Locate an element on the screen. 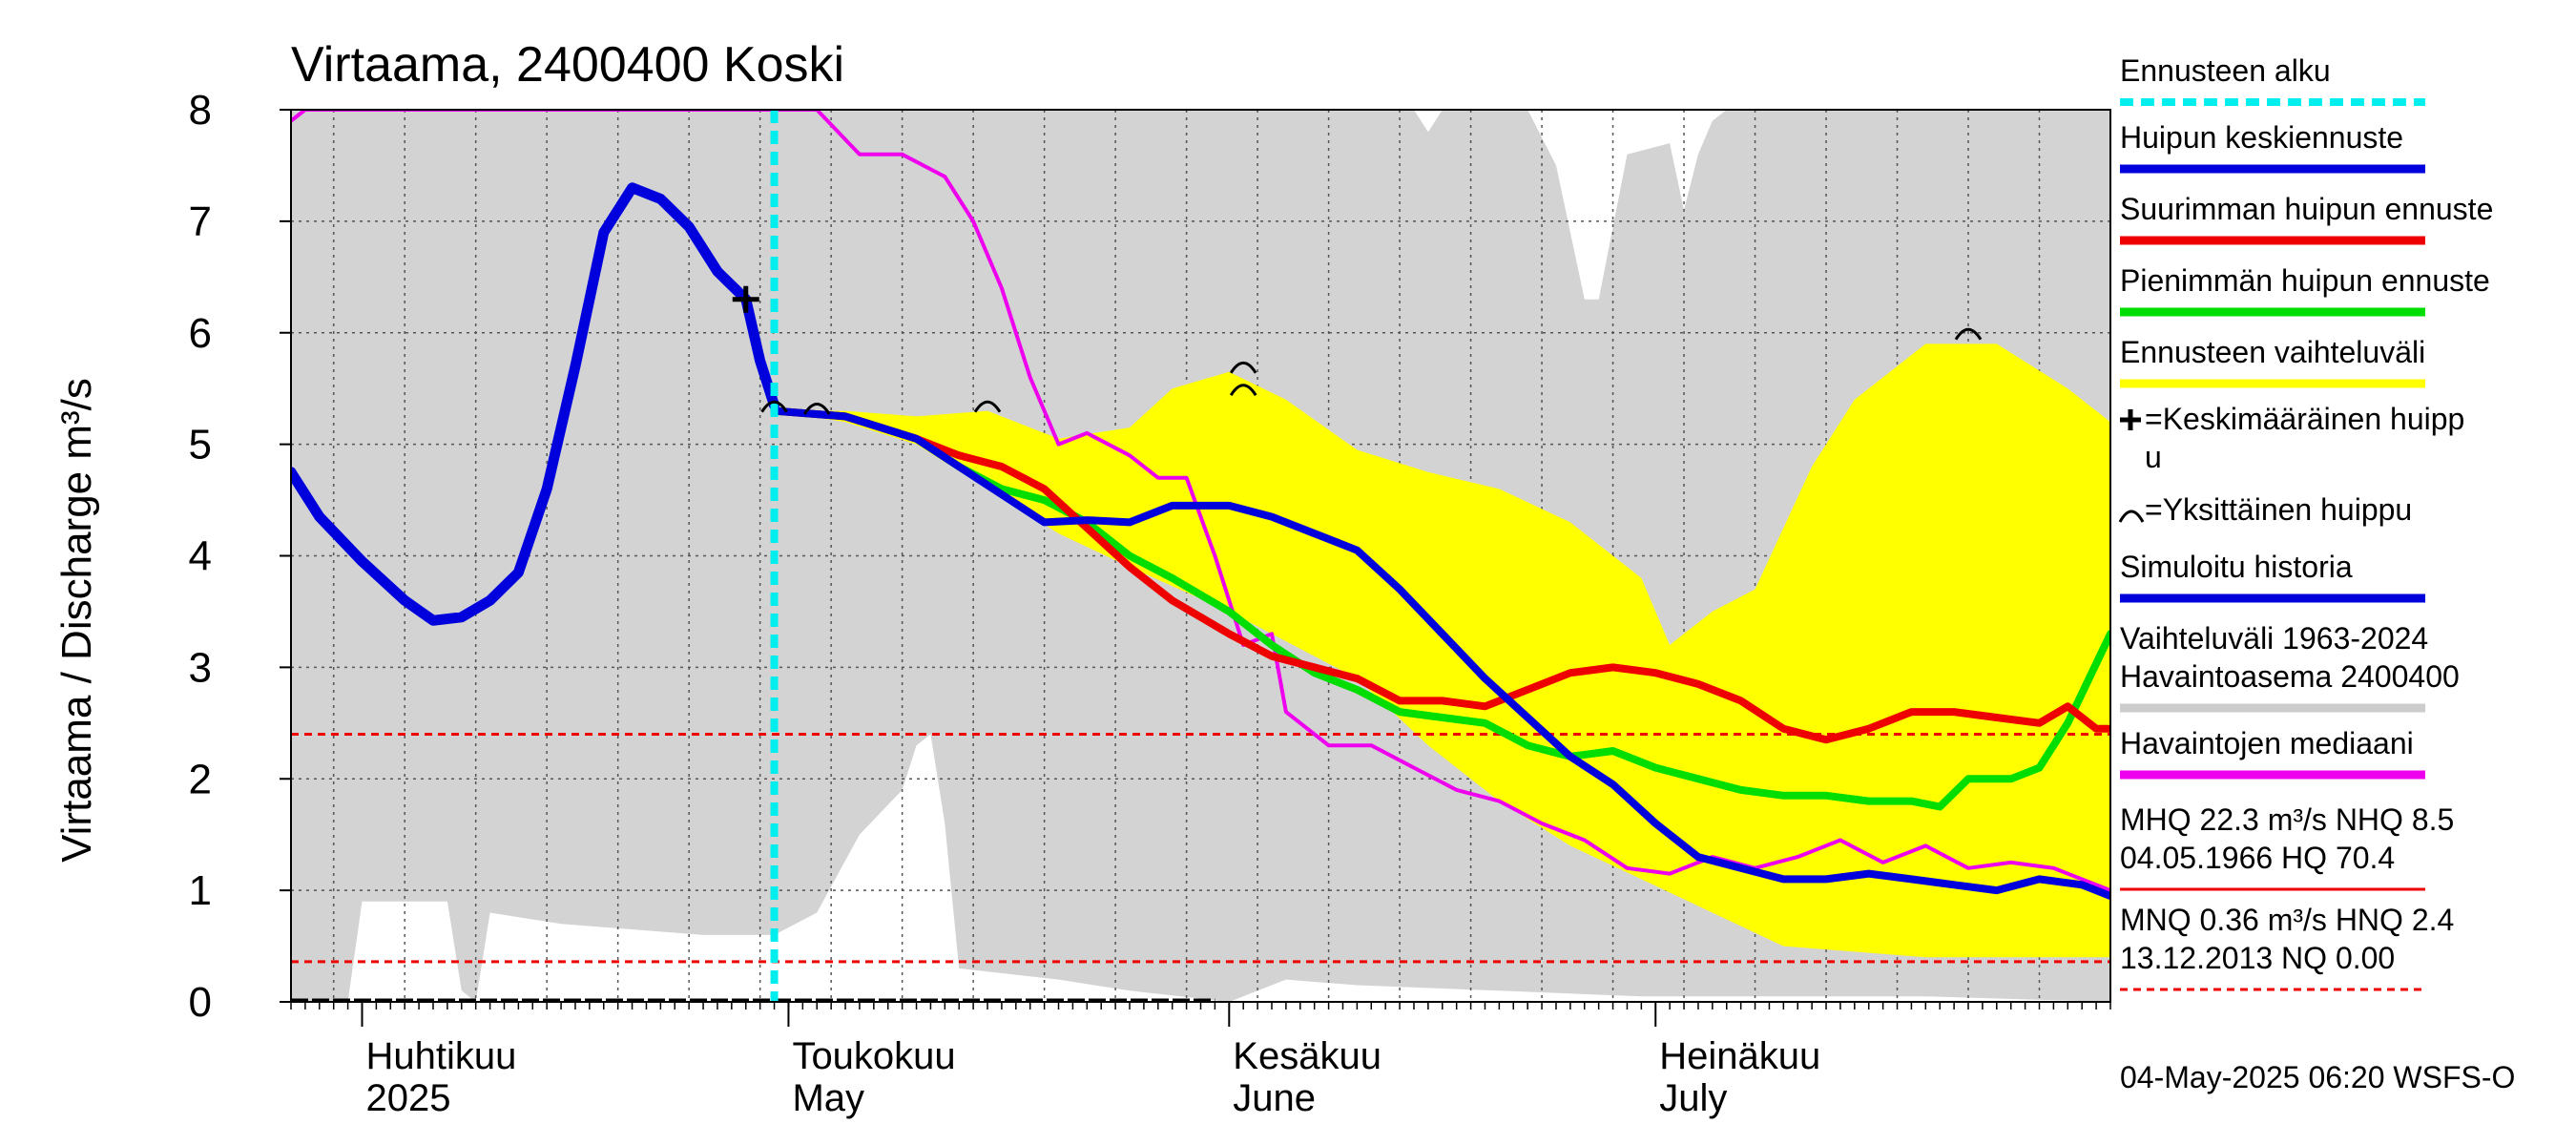  y-tick-label: 5 is located at coordinates (200, 445).